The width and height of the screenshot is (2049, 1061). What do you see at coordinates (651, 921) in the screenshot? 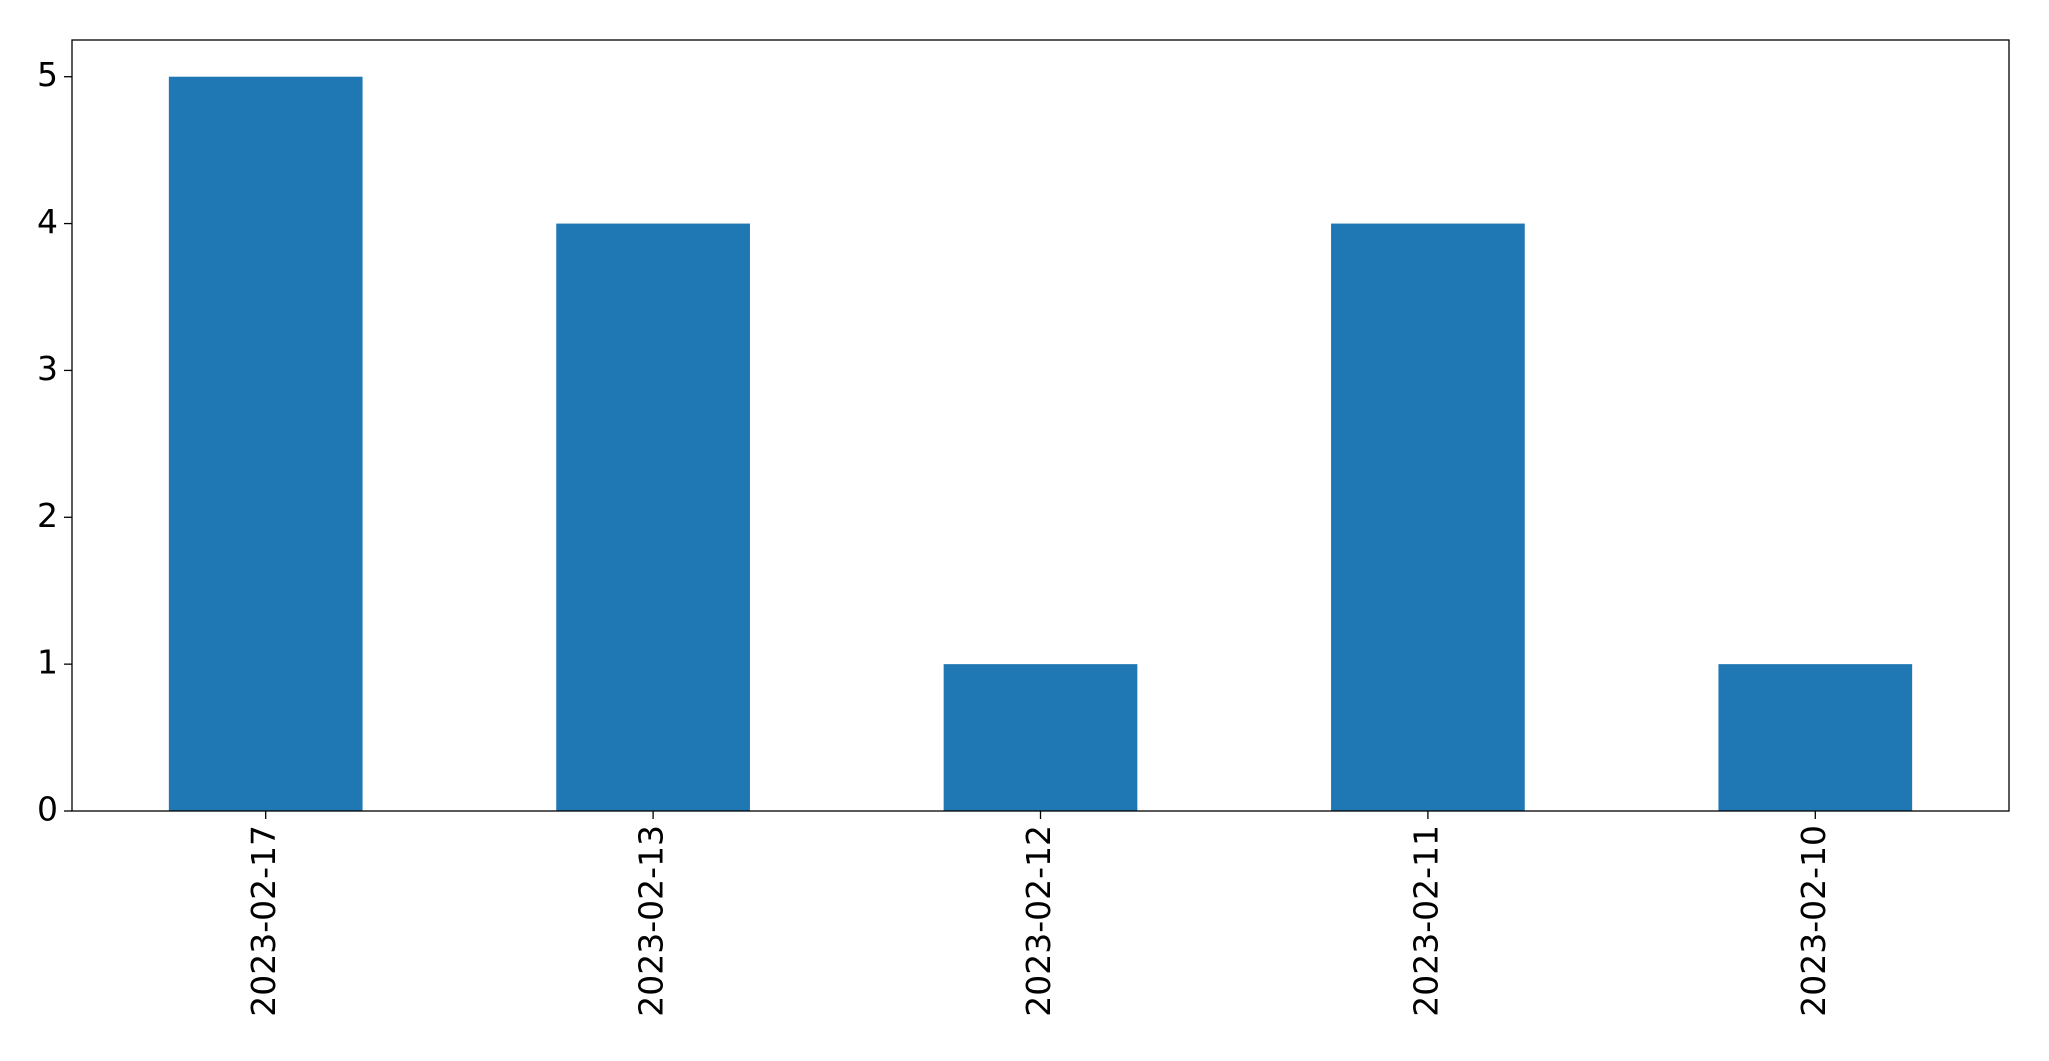
I see `x-tick-label: 2023-02-13` at bounding box center [651, 921].